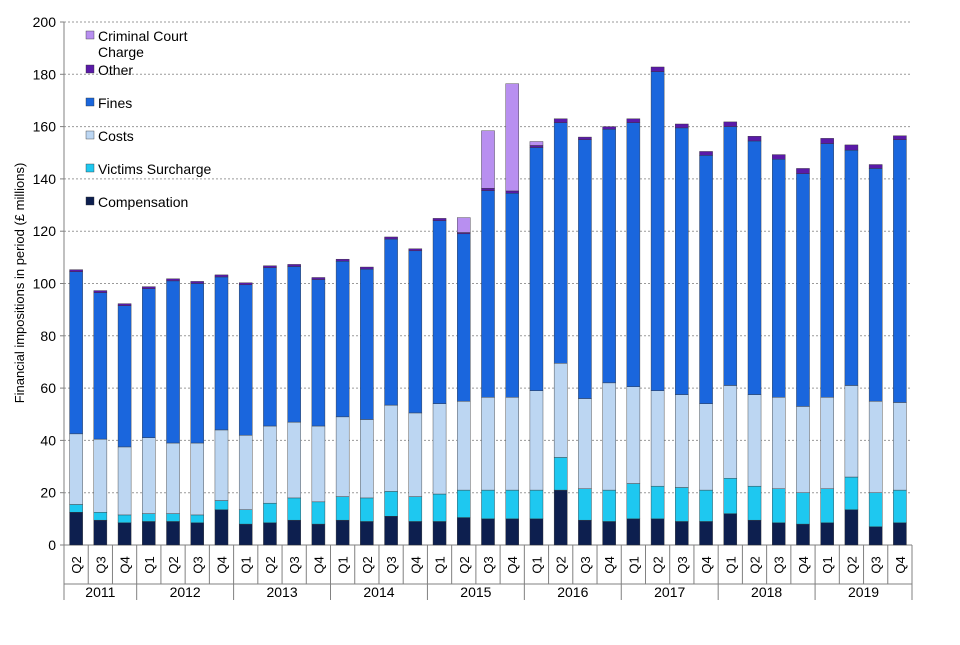 This screenshot has height=645, width=960. I want to click on year-label: 2014, so click(378, 592).